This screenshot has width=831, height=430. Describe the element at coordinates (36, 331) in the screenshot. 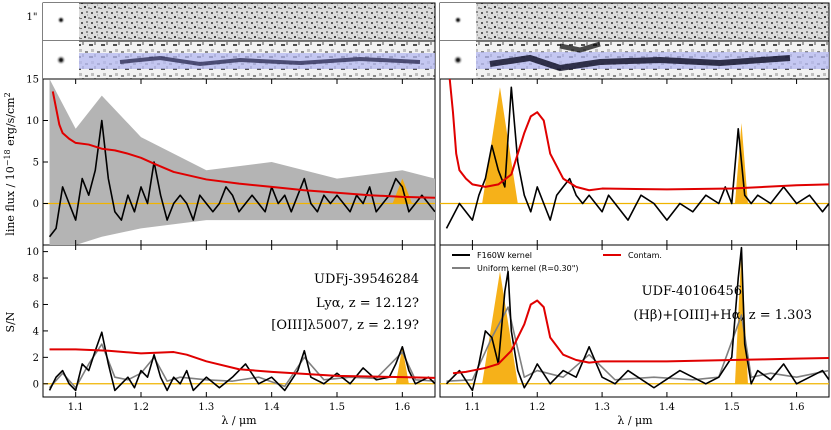

I see `y-tick-label: 4` at that location.